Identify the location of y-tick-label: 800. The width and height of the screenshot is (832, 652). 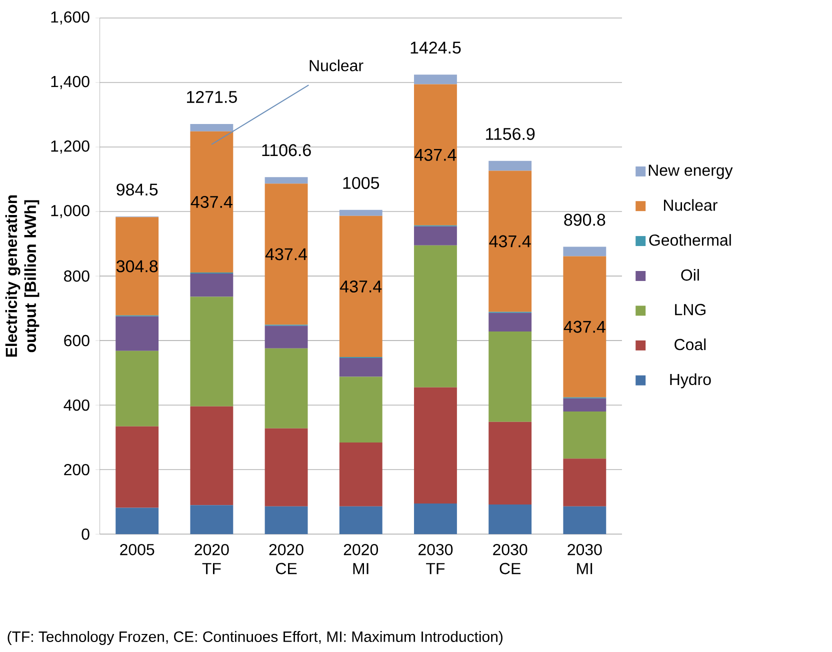
(77, 276).